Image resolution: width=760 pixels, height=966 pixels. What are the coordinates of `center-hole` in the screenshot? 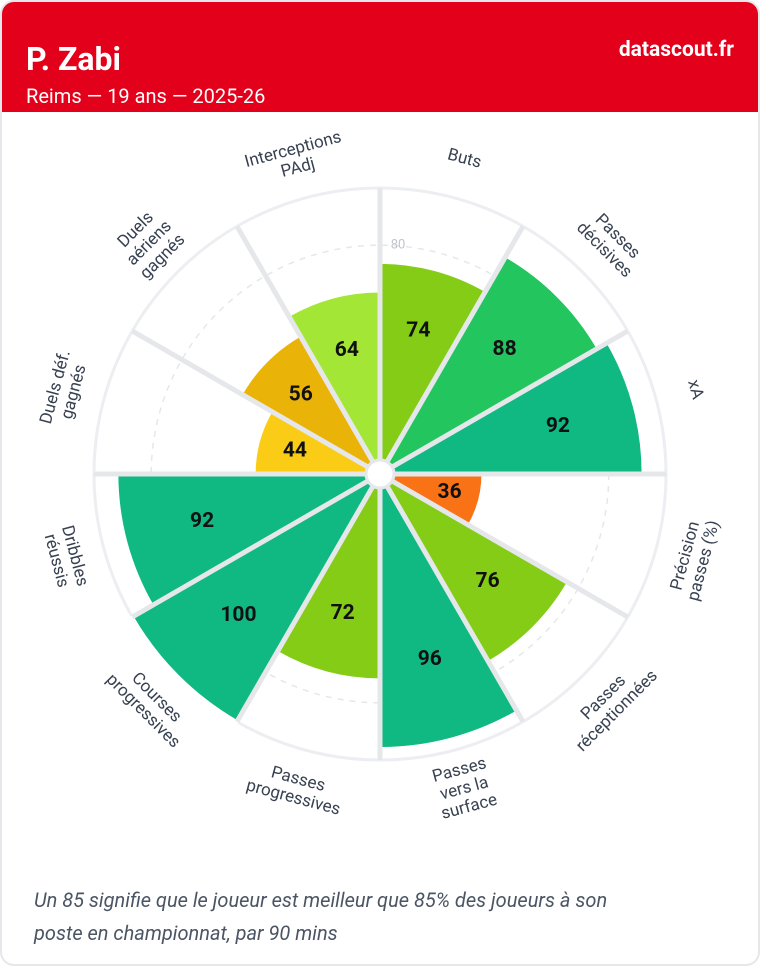 It's located at (380, 474).